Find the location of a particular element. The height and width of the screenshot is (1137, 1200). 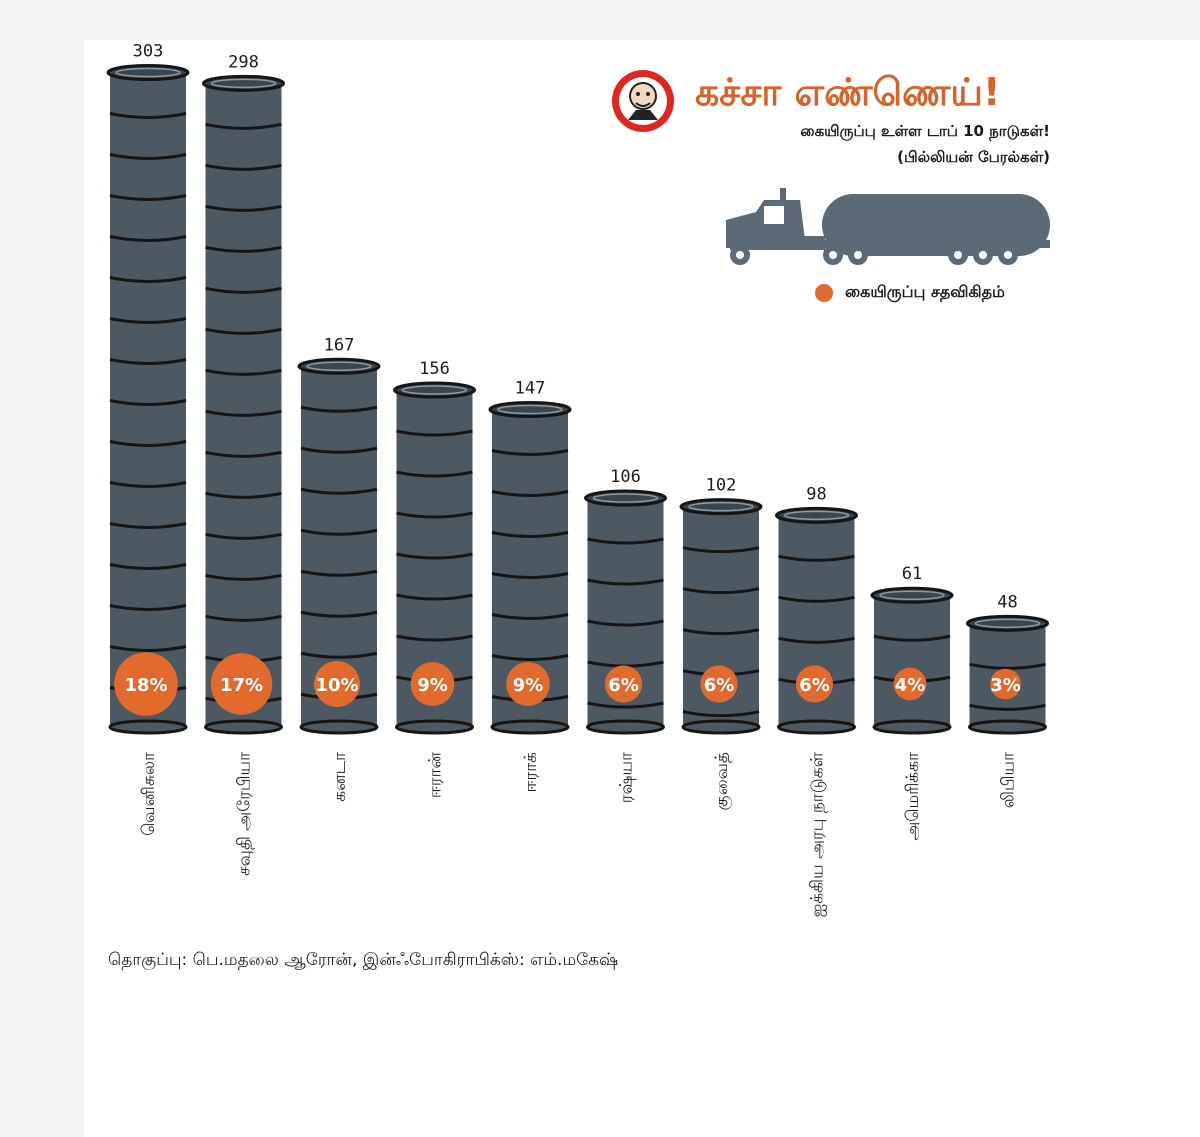

value-label: 147 is located at coordinates (530, 388).